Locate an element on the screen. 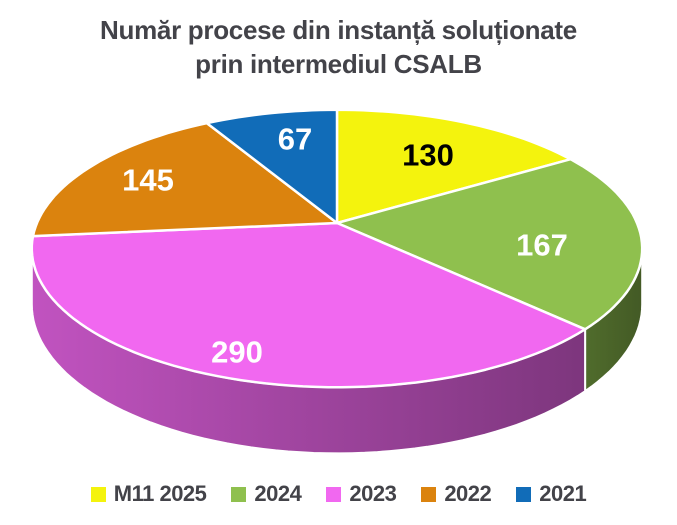 The image size is (677, 525). legend: M11 2025 2024 2023 2022 2021 is located at coordinates (338, 494).